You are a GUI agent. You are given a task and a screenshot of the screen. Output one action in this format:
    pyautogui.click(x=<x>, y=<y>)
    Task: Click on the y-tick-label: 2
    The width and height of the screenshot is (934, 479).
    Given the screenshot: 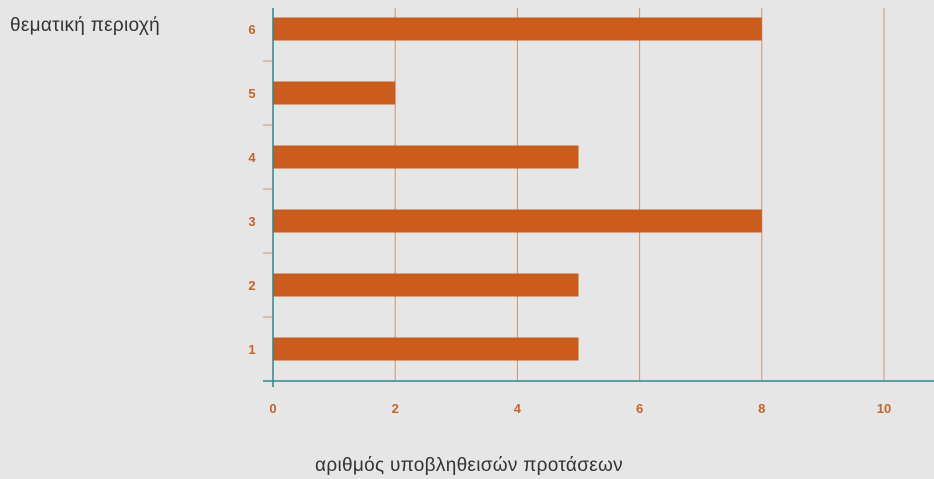 What is the action you would take?
    pyautogui.click(x=251, y=285)
    